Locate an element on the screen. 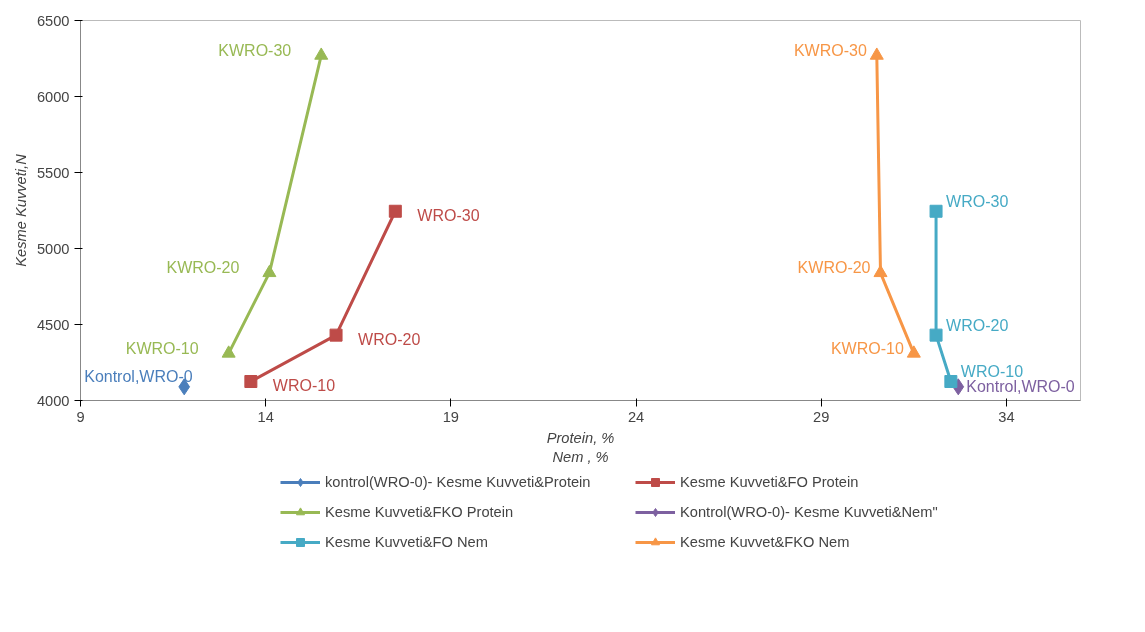 This screenshot has height=632, width=1145. legend-label: Kesme Kuvveti&FO Nem is located at coordinates (407, 542).